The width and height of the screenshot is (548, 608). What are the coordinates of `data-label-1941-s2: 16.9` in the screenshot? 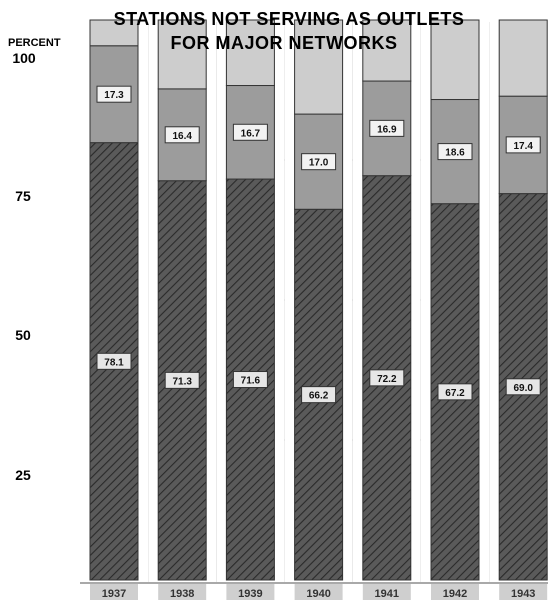 It's located at (387, 129).